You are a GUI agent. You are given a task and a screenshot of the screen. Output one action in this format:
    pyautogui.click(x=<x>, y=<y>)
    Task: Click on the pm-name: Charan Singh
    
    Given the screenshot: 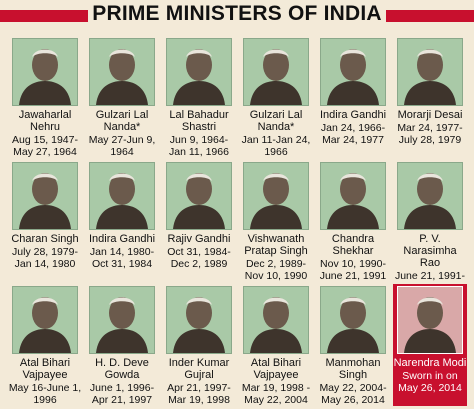 What is the action you would take?
    pyautogui.click(x=45, y=239)
    